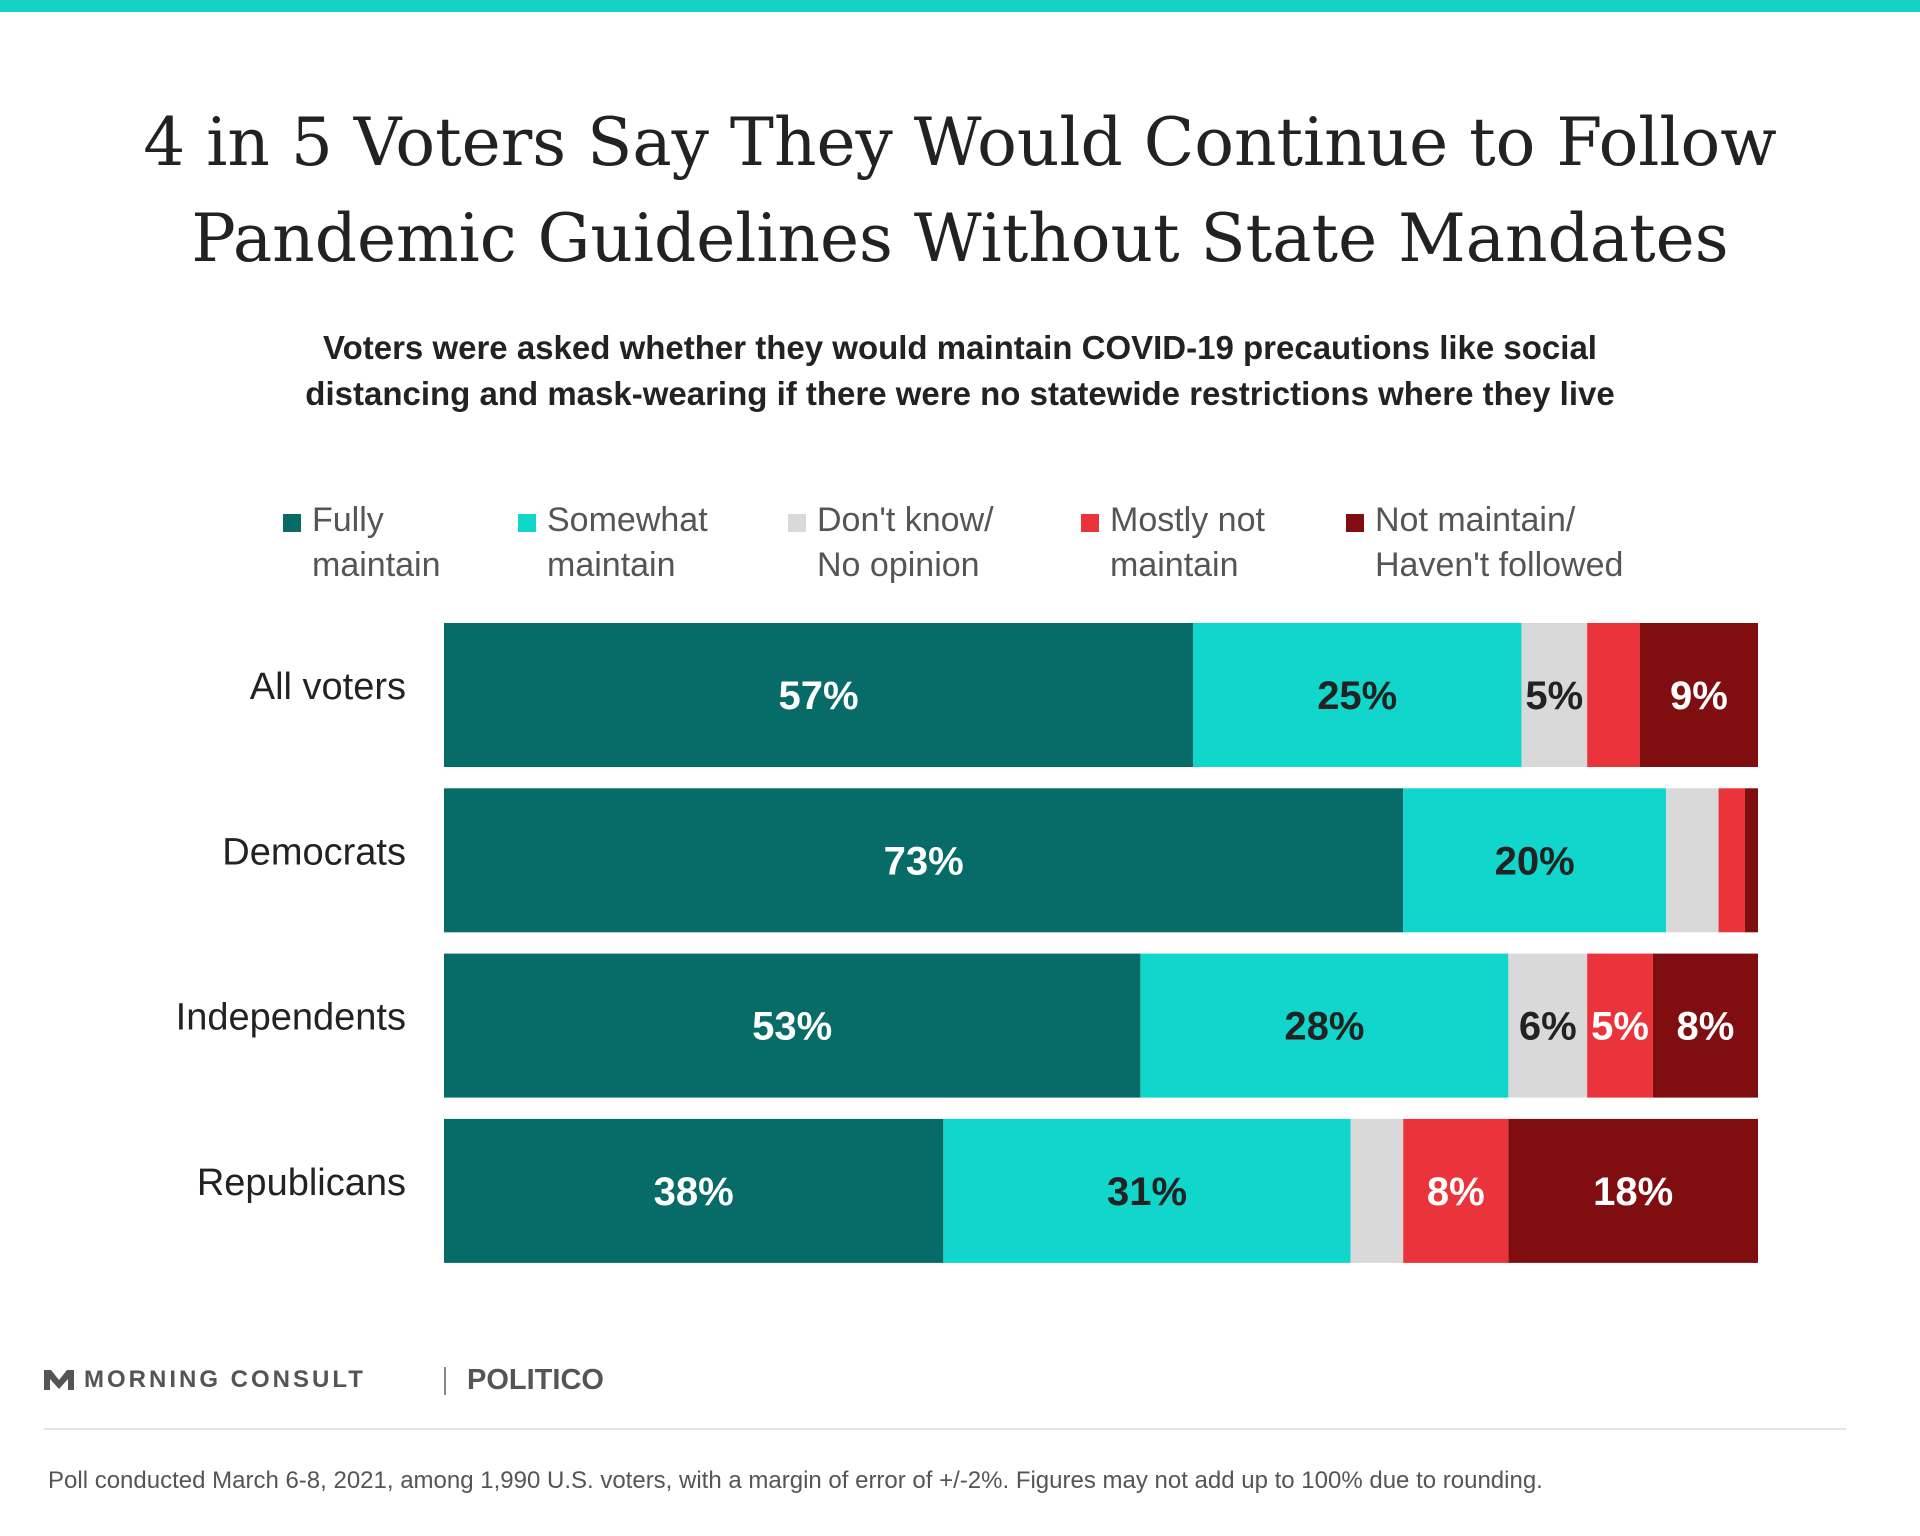 This screenshot has height=1536, width=1920. What do you see at coordinates (1751, 860) in the screenshot?
I see `bar-democrats-not-maintain-haven-t-followed` at bounding box center [1751, 860].